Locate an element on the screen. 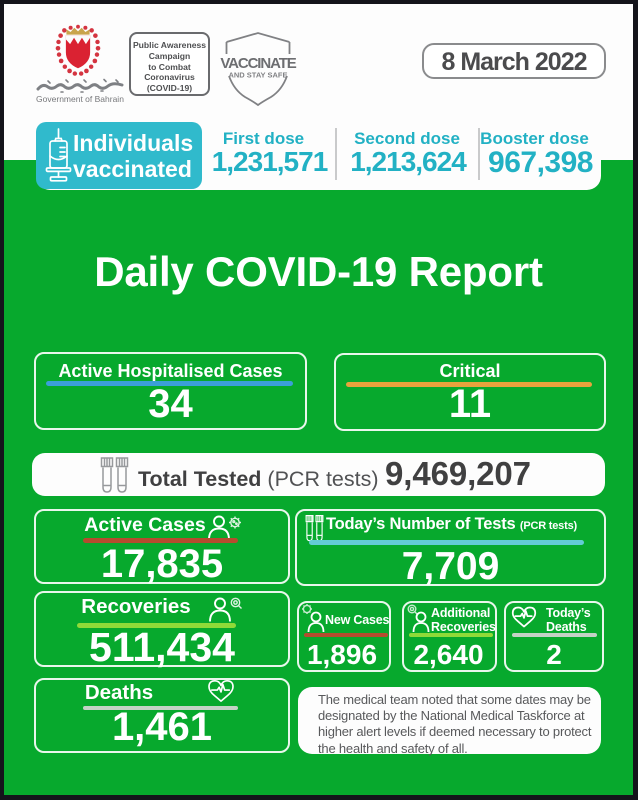 Image resolution: width=638 pixels, height=800 pixels. svg-text: VACCINATE is located at coordinates (258, 63).